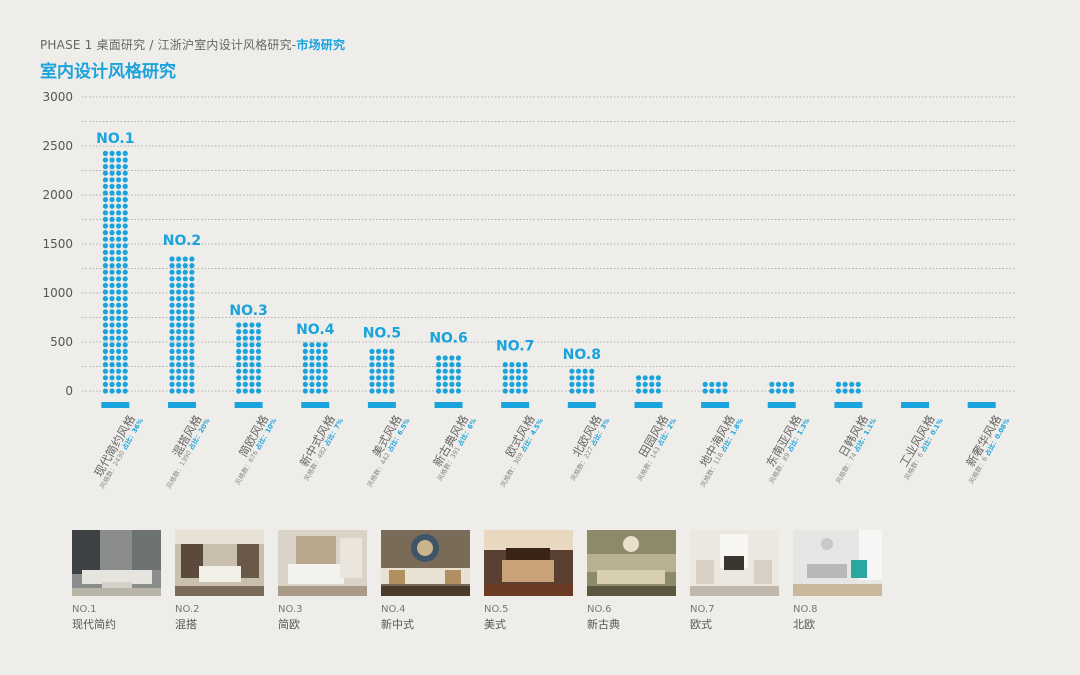 This screenshot has width=1080, height=675. What do you see at coordinates (448, 339) in the screenshot?
I see `rank-label: NO.6` at bounding box center [448, 339].